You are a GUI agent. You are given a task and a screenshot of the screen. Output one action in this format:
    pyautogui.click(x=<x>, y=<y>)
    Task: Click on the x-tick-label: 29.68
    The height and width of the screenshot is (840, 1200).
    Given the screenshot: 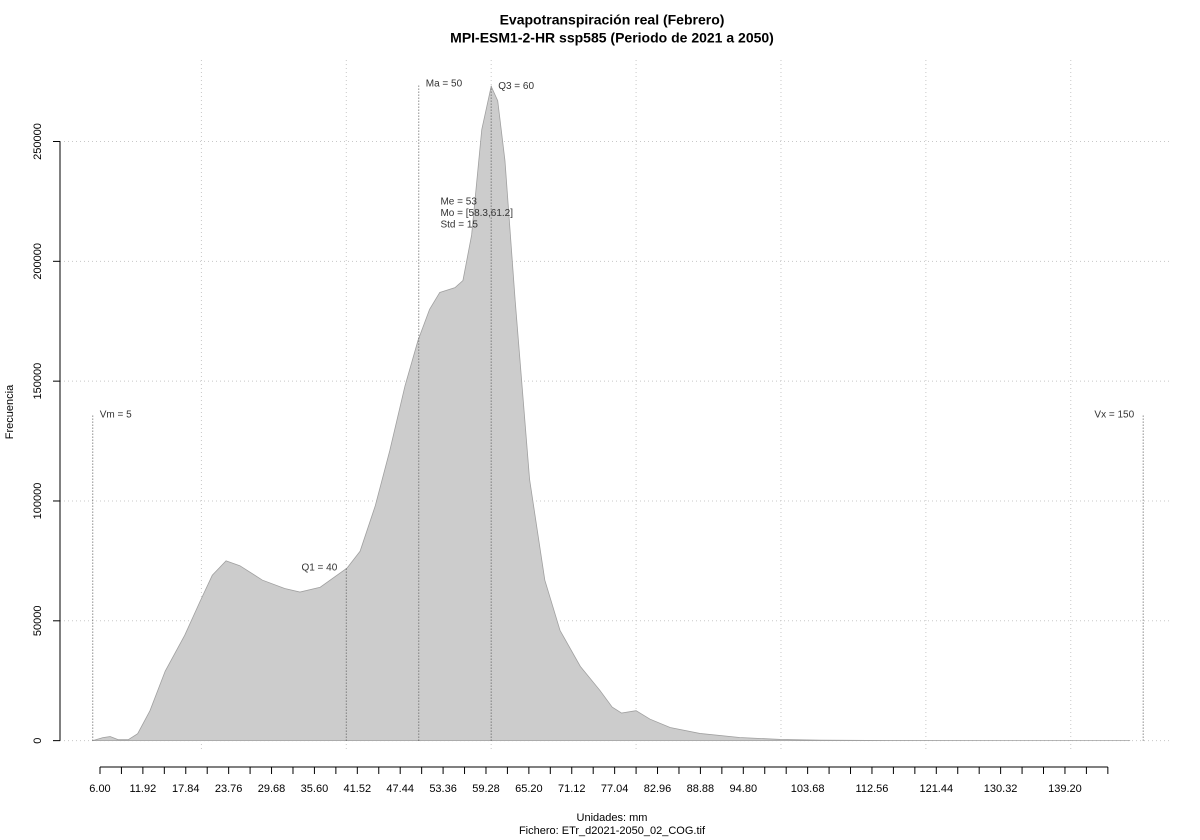 What is the action you would take?
    pyautogui.click(x=272, y=789)
    